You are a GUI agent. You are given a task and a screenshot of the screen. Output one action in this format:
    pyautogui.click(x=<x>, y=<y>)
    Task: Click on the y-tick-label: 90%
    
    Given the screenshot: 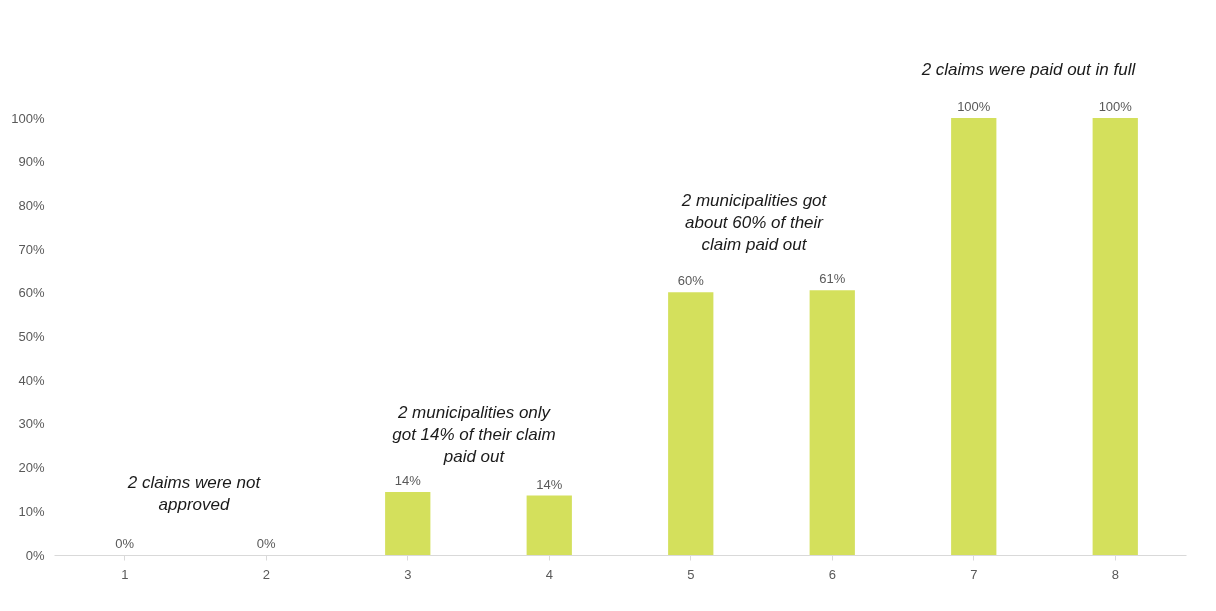 What is the action you would take?
    pyautogui.click(x=31, y=162)
    